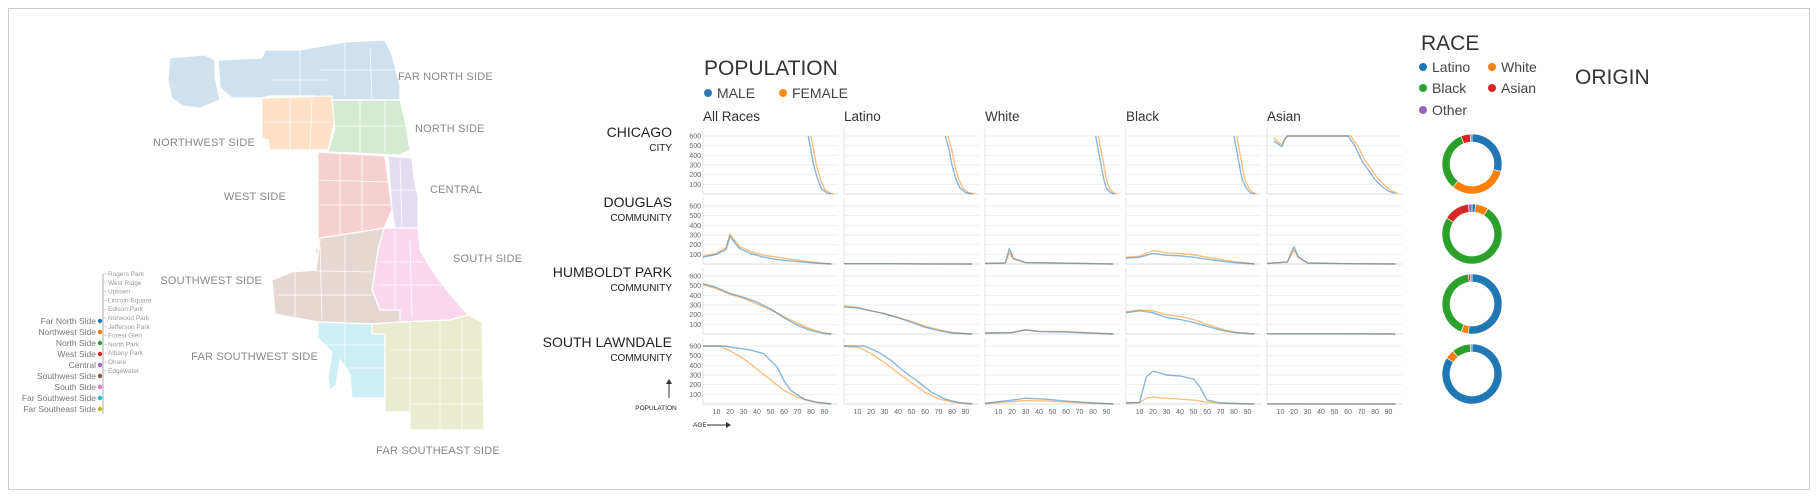  What do you see at coordinates (1477, 182) in the screenshot?
I see `donut-slice-white` at bounding box center [1477, 182].